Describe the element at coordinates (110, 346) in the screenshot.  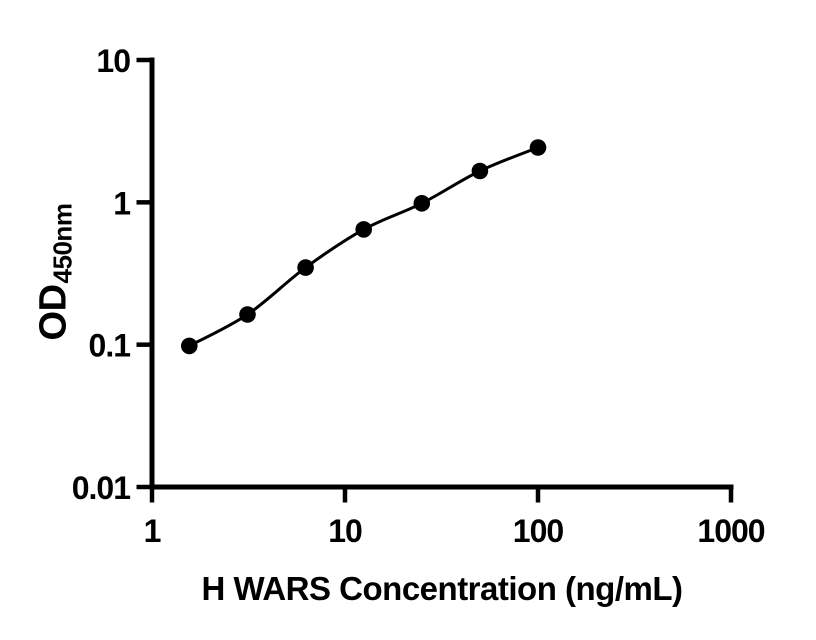
I see `y-tick-label: 0.1` at that location.